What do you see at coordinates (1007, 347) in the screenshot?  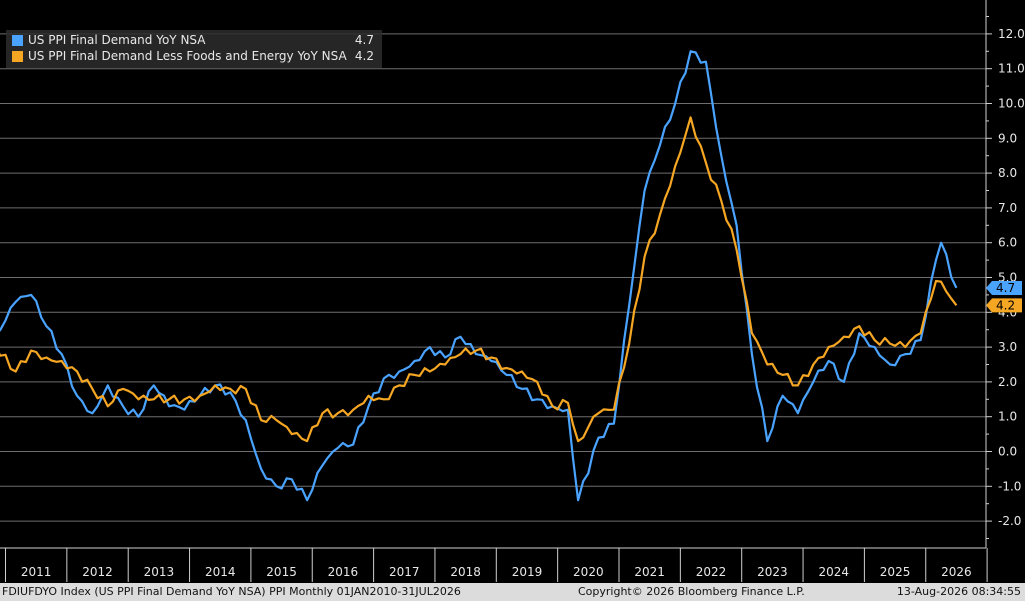 I see `y-tick-label: 3.0` at bounding box center [1007, 347].